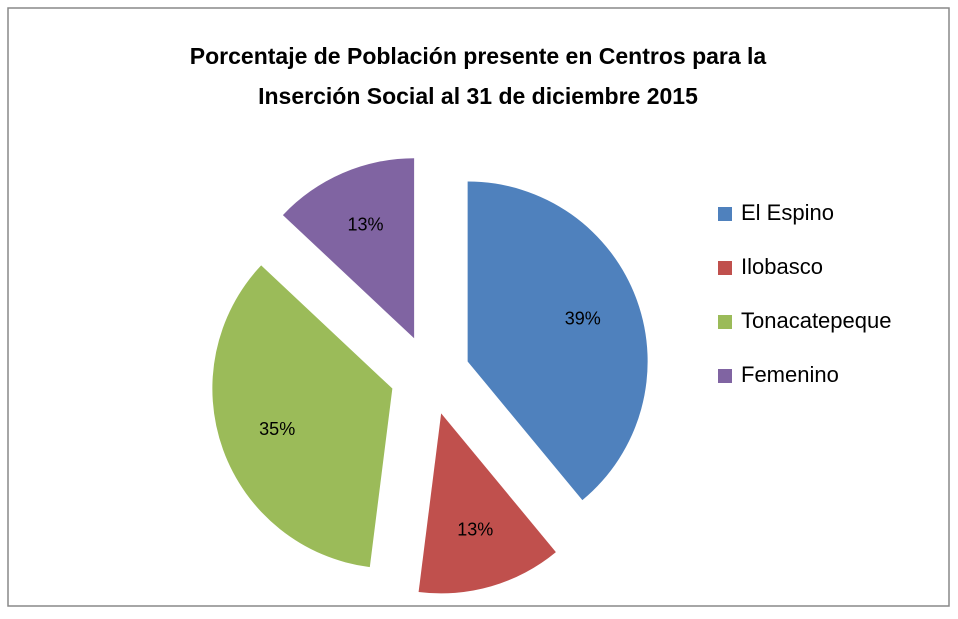  I want to click on legend-label: Femenino, so click(790, 374).